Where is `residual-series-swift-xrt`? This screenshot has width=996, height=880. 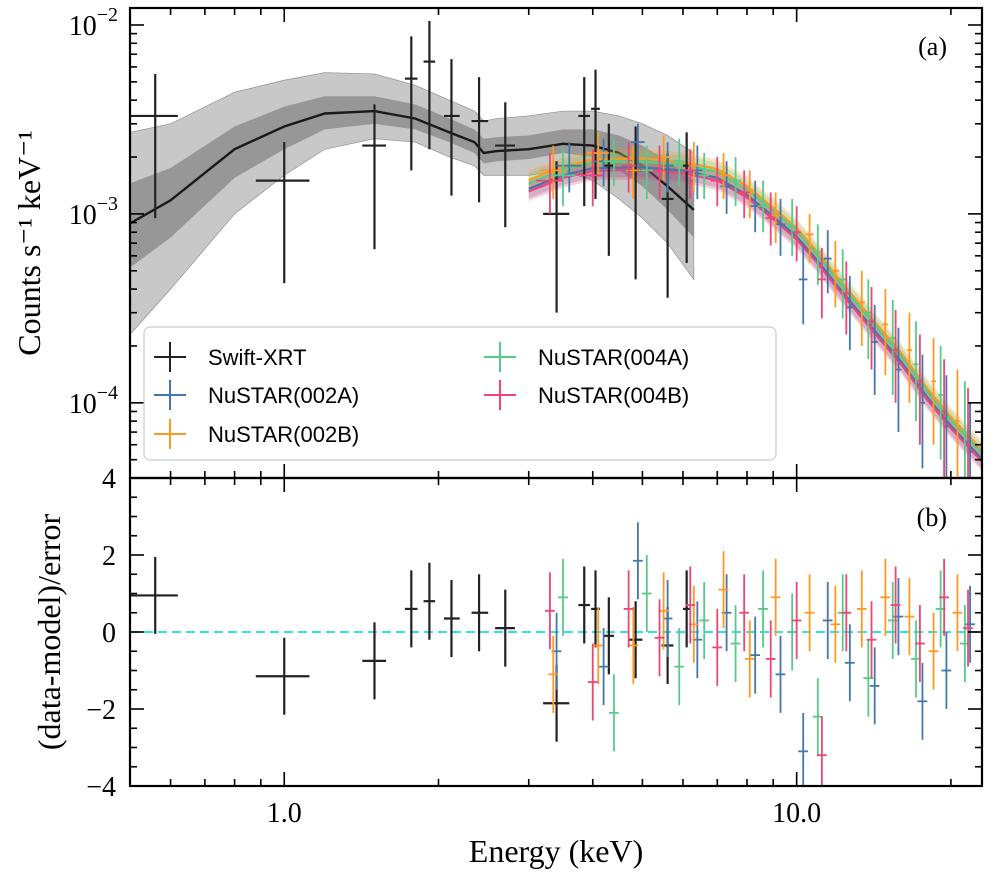 residual-series-swift-xrt is located at coordinates (410, 649).